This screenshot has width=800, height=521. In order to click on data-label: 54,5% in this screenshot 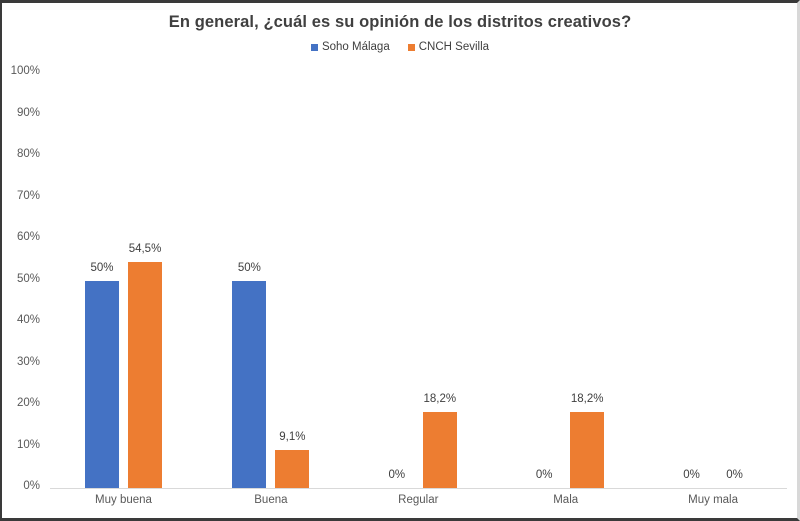, I will do `click(145, 248)`.